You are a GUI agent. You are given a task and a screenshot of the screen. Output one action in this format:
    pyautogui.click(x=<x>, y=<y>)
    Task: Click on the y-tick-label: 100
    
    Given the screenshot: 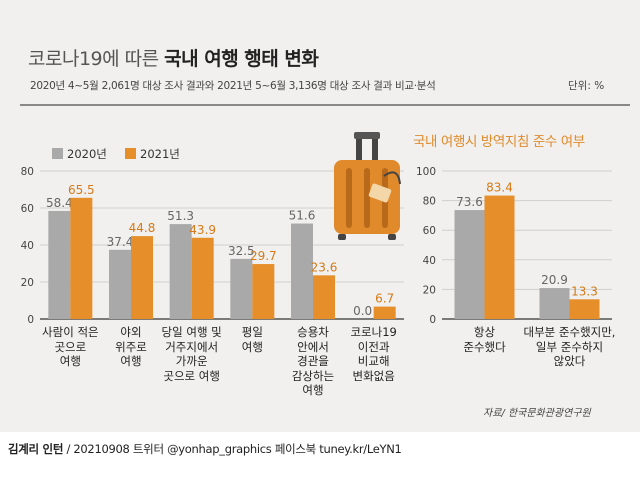 What is the action you would take?
    pyautogui.click(x=426, y=172)
    